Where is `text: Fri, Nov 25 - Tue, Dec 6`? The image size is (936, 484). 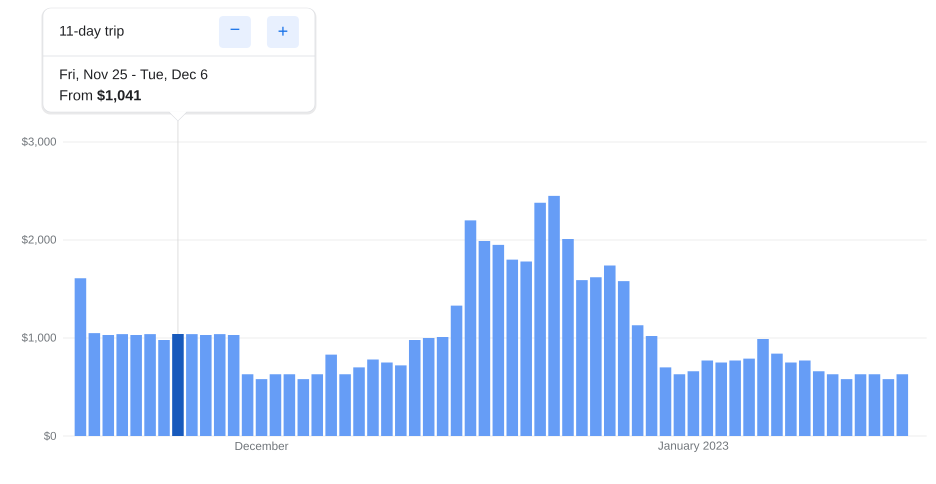
text: Fri, Nov 25 - Tue, Dec 6 is located at coordinates (134, 75).